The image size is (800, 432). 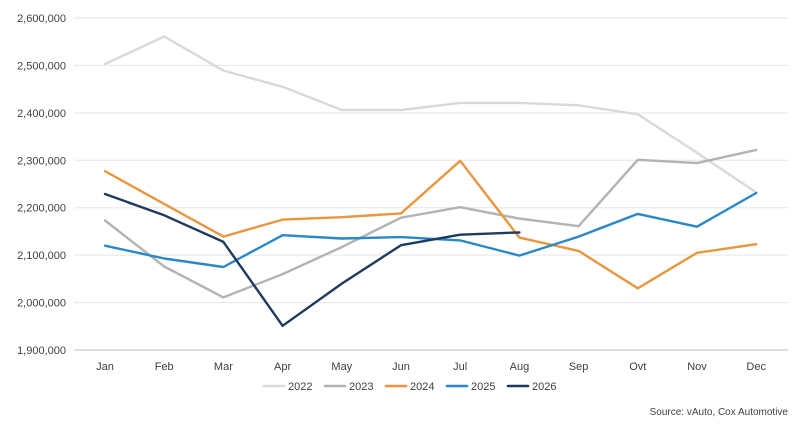 I want to click on legend-label-2024: 2024, so click(x=422, y=387).